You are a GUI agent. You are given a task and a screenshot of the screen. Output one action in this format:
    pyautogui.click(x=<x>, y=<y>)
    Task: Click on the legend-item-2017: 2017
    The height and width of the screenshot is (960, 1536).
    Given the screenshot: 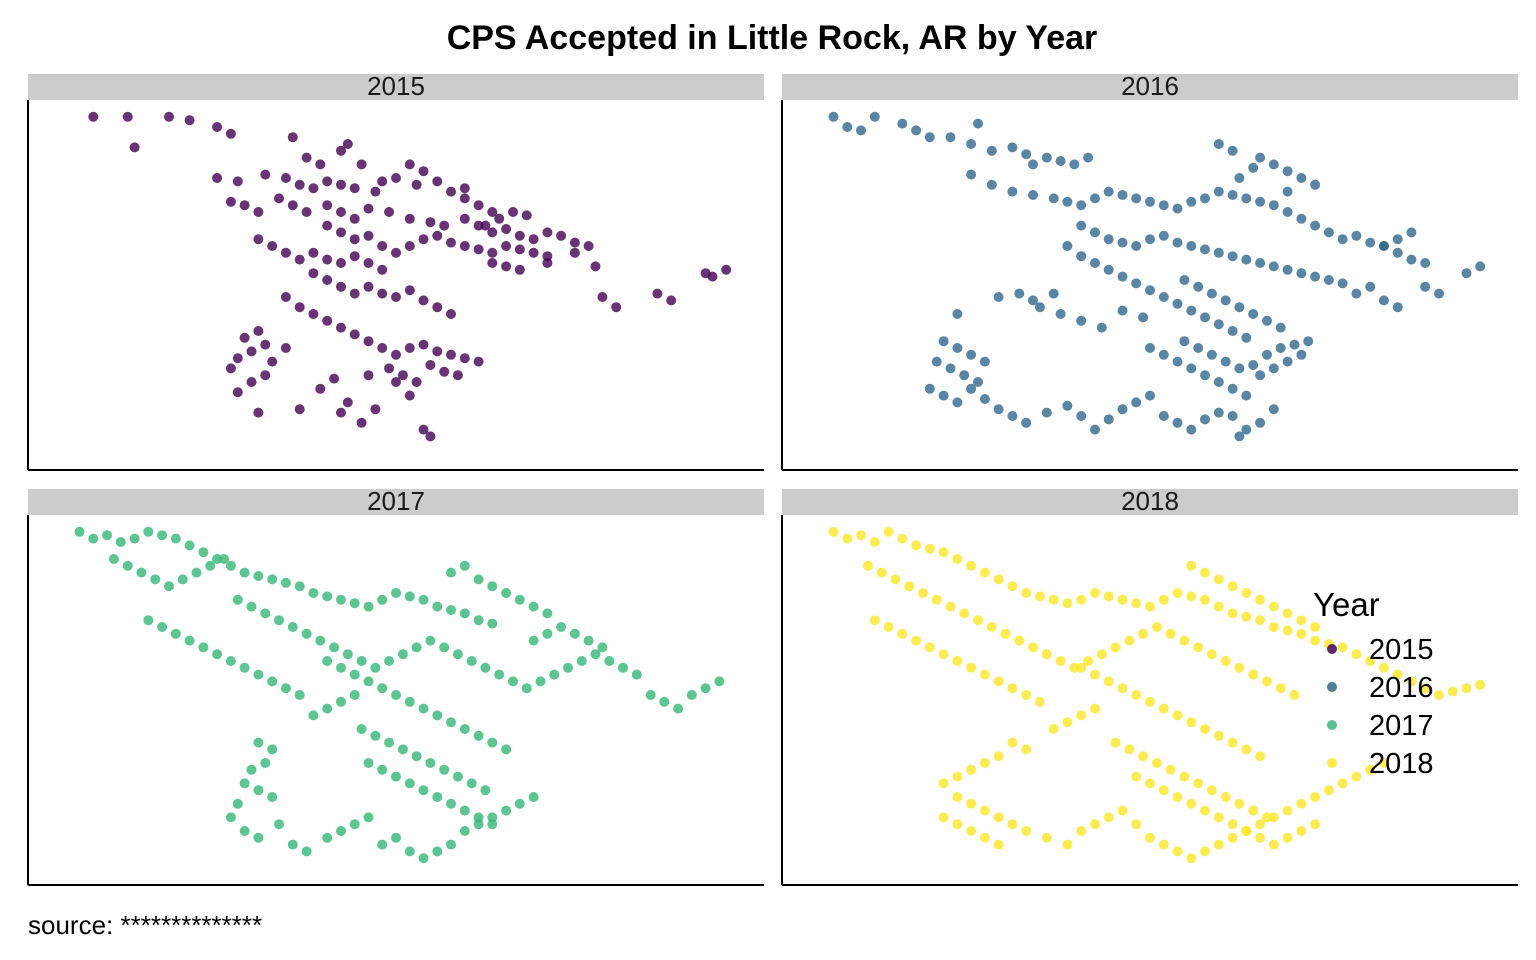 What is the action you would take?
    pyautogui.click(x=1380, y=726)
    